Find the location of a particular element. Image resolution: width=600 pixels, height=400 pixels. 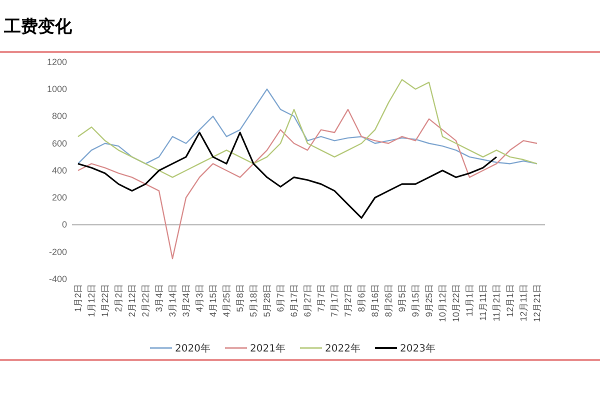

y-tick-label: -200 is located at coordinates (57, 251).